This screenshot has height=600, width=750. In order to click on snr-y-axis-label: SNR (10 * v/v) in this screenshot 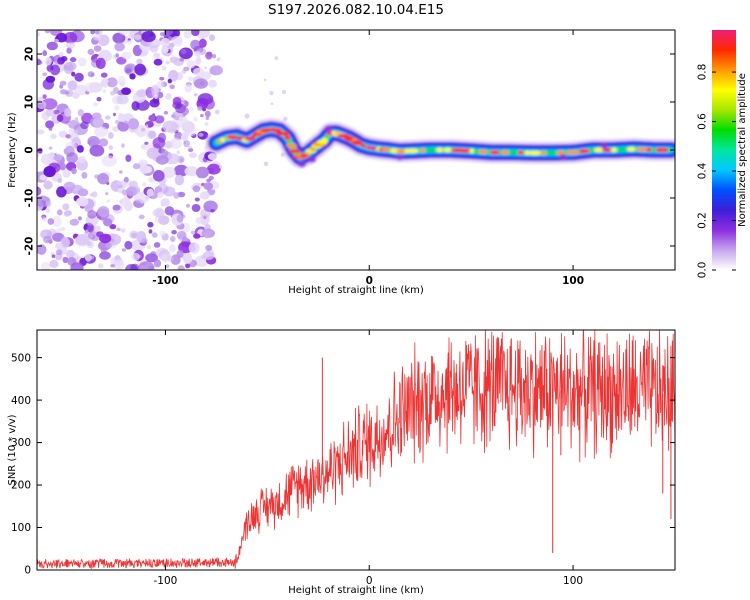, I will do `click(12, 449)`.